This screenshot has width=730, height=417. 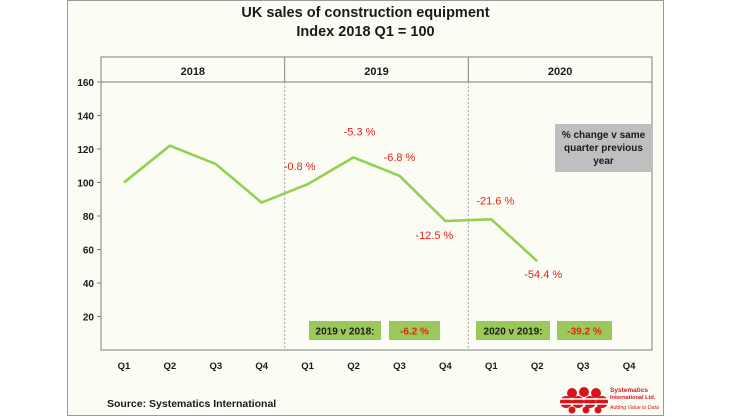 I want to click on annotation-label: 2019 v 2018:, so click(x=345, y=332).